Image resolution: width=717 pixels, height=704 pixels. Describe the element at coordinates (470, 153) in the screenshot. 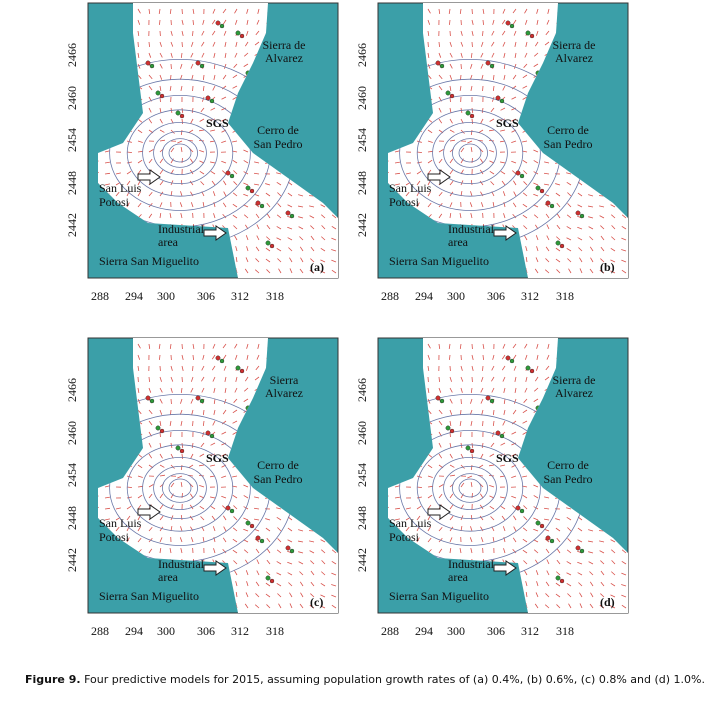

I see `contour-line` at that location.